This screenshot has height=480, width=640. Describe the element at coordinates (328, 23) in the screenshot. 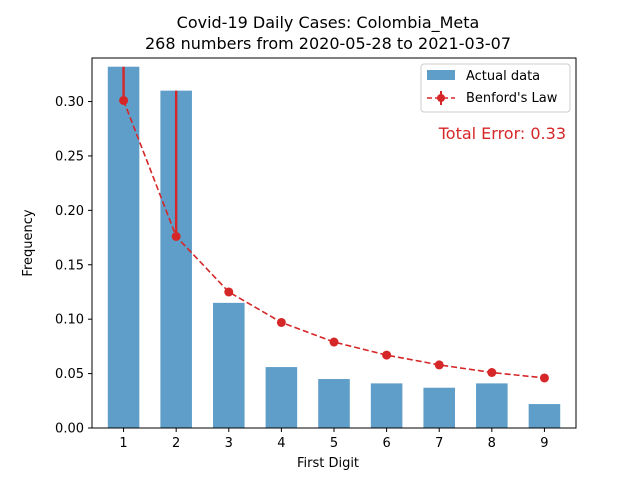

I see `chart-title-line1: Covid-19 Daily Cases: Colombia_Meta` at that location.